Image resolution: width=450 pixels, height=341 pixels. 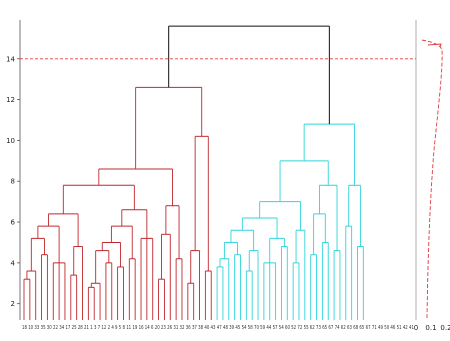 I want to click on side-tick-label: 0.1, so click(x=430, y=328).